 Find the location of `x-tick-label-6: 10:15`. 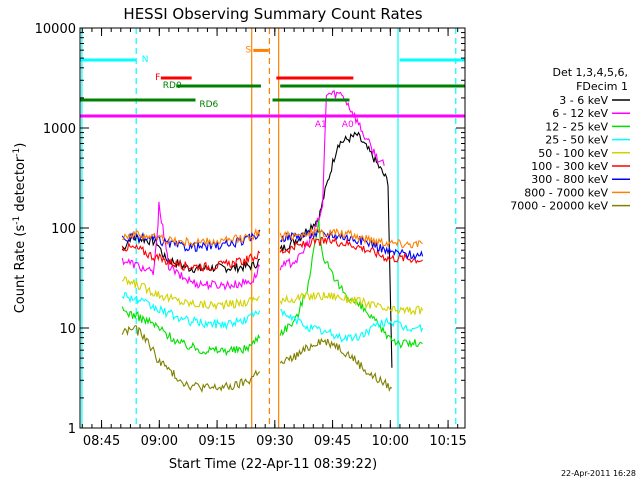

x-tick-label-6: 10:15 is located at coordinates (447, 441).